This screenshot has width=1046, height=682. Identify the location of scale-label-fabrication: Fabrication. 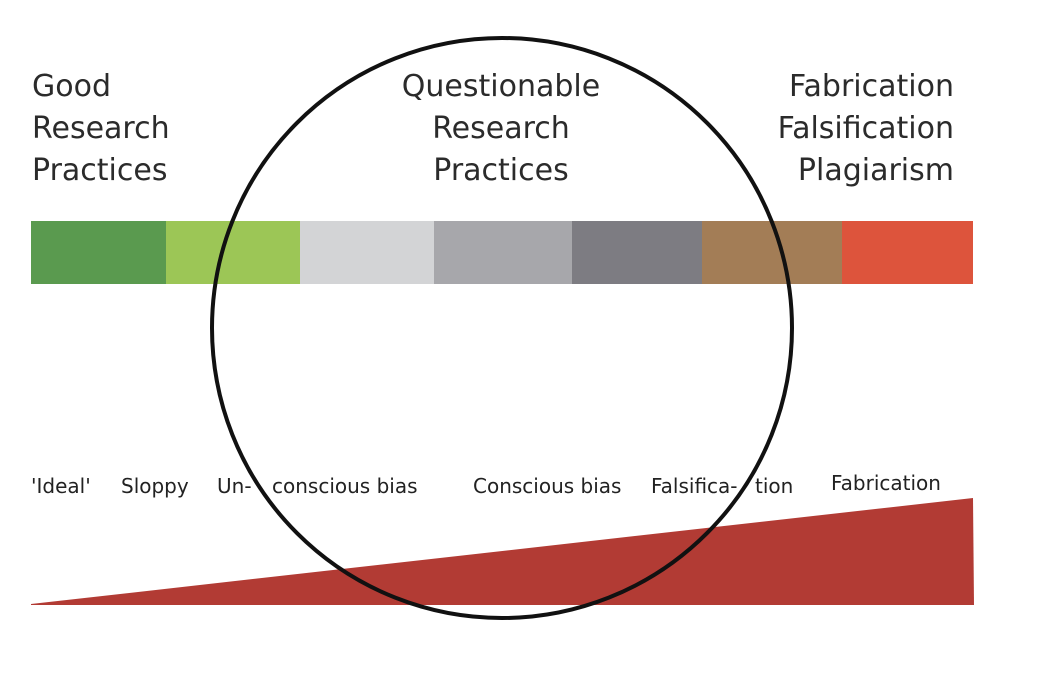
(886, 483).